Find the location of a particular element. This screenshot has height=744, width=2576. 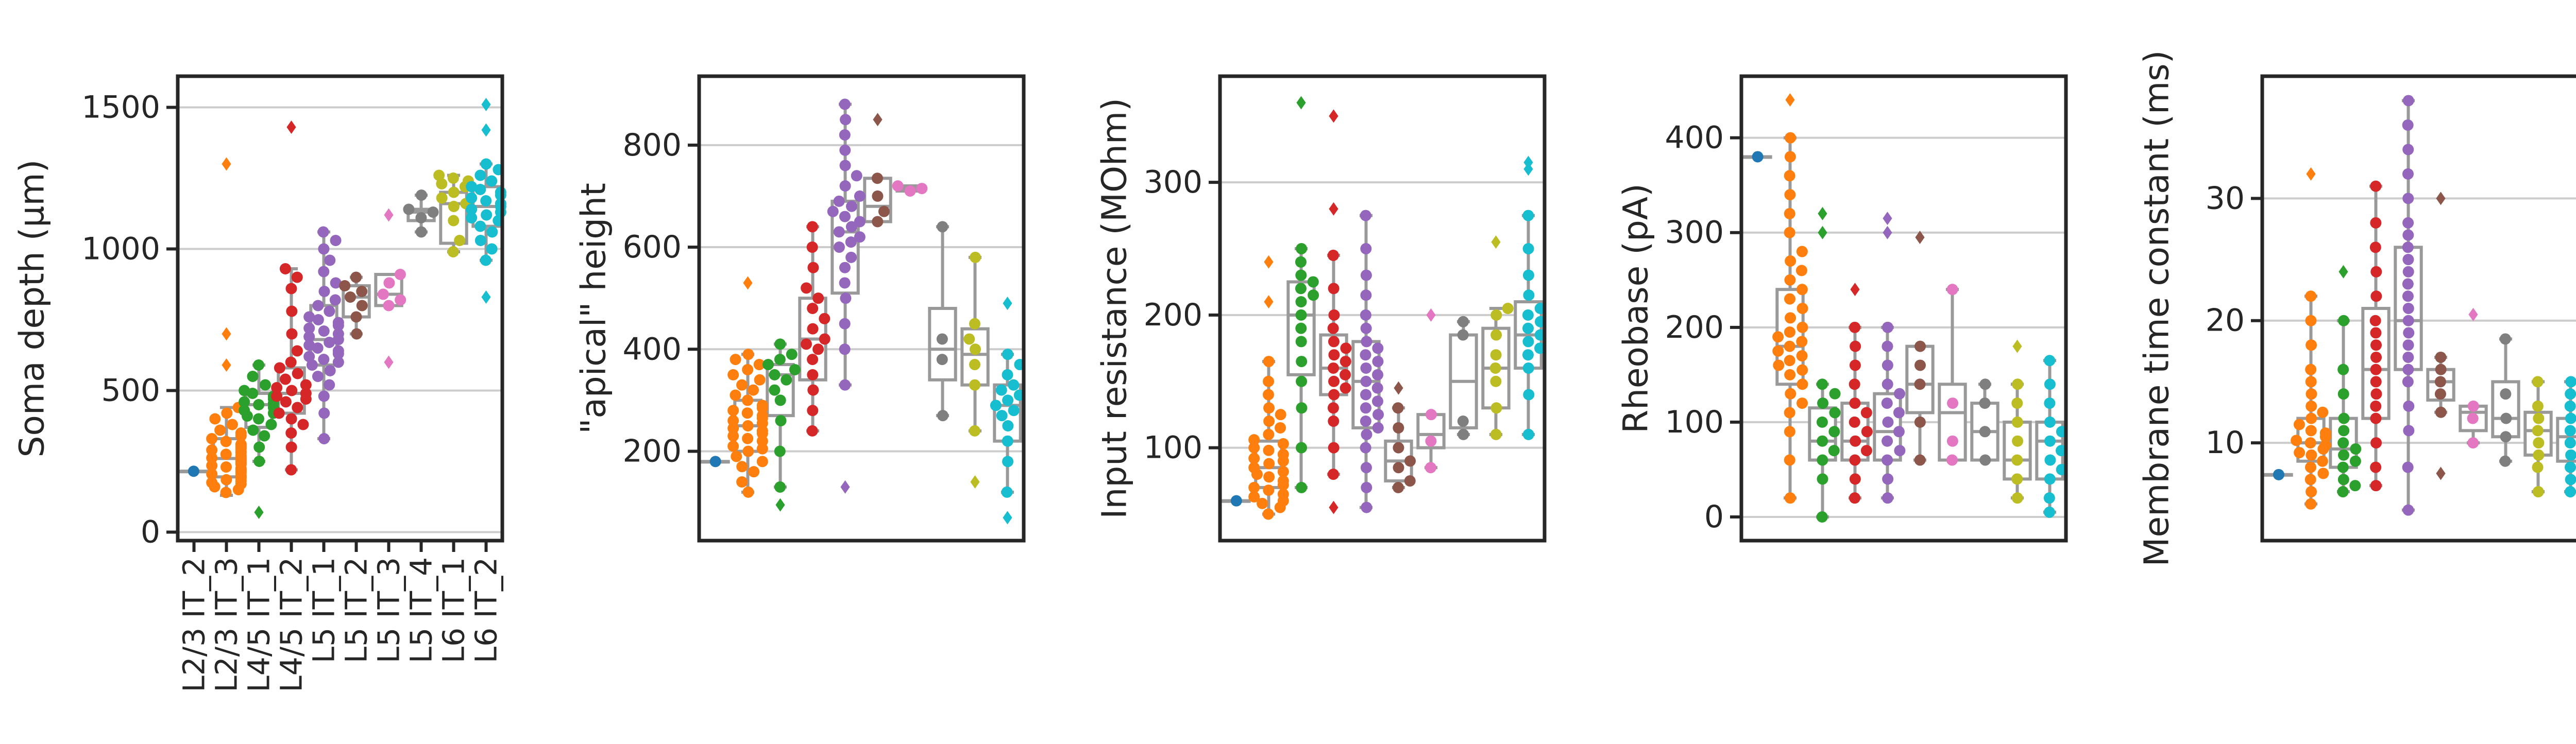

y-tick-label: 10 is located at coordinates (2225, 443).